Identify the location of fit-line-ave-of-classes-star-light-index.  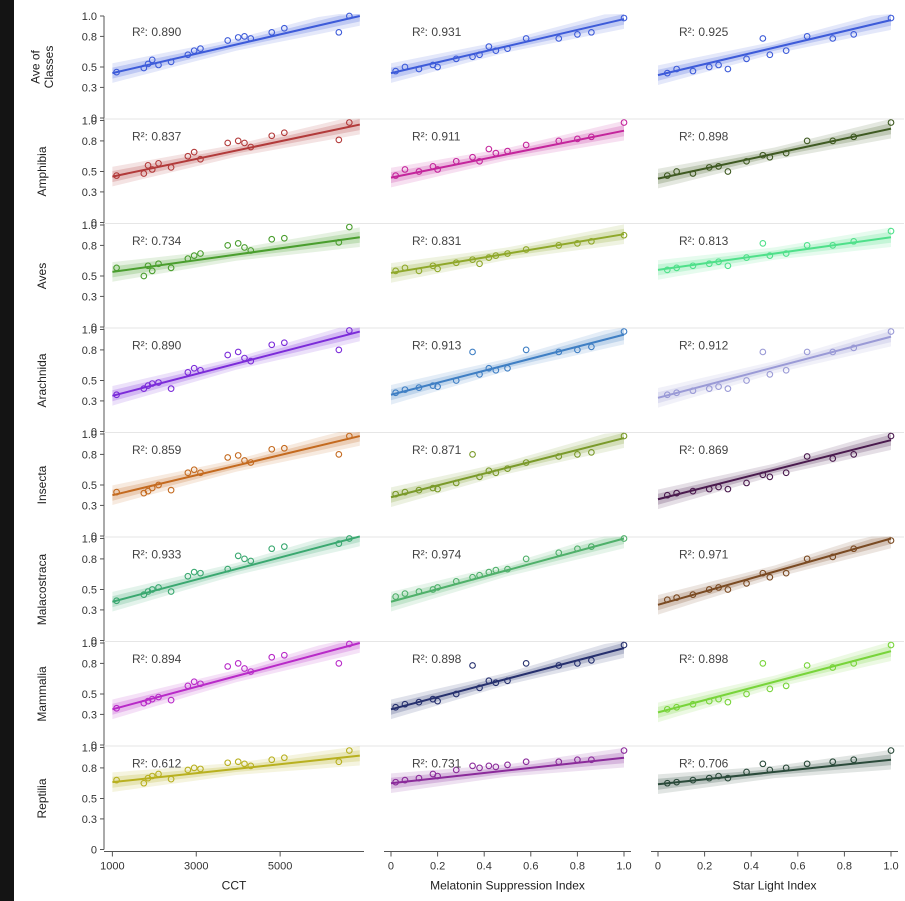
(774, 48).